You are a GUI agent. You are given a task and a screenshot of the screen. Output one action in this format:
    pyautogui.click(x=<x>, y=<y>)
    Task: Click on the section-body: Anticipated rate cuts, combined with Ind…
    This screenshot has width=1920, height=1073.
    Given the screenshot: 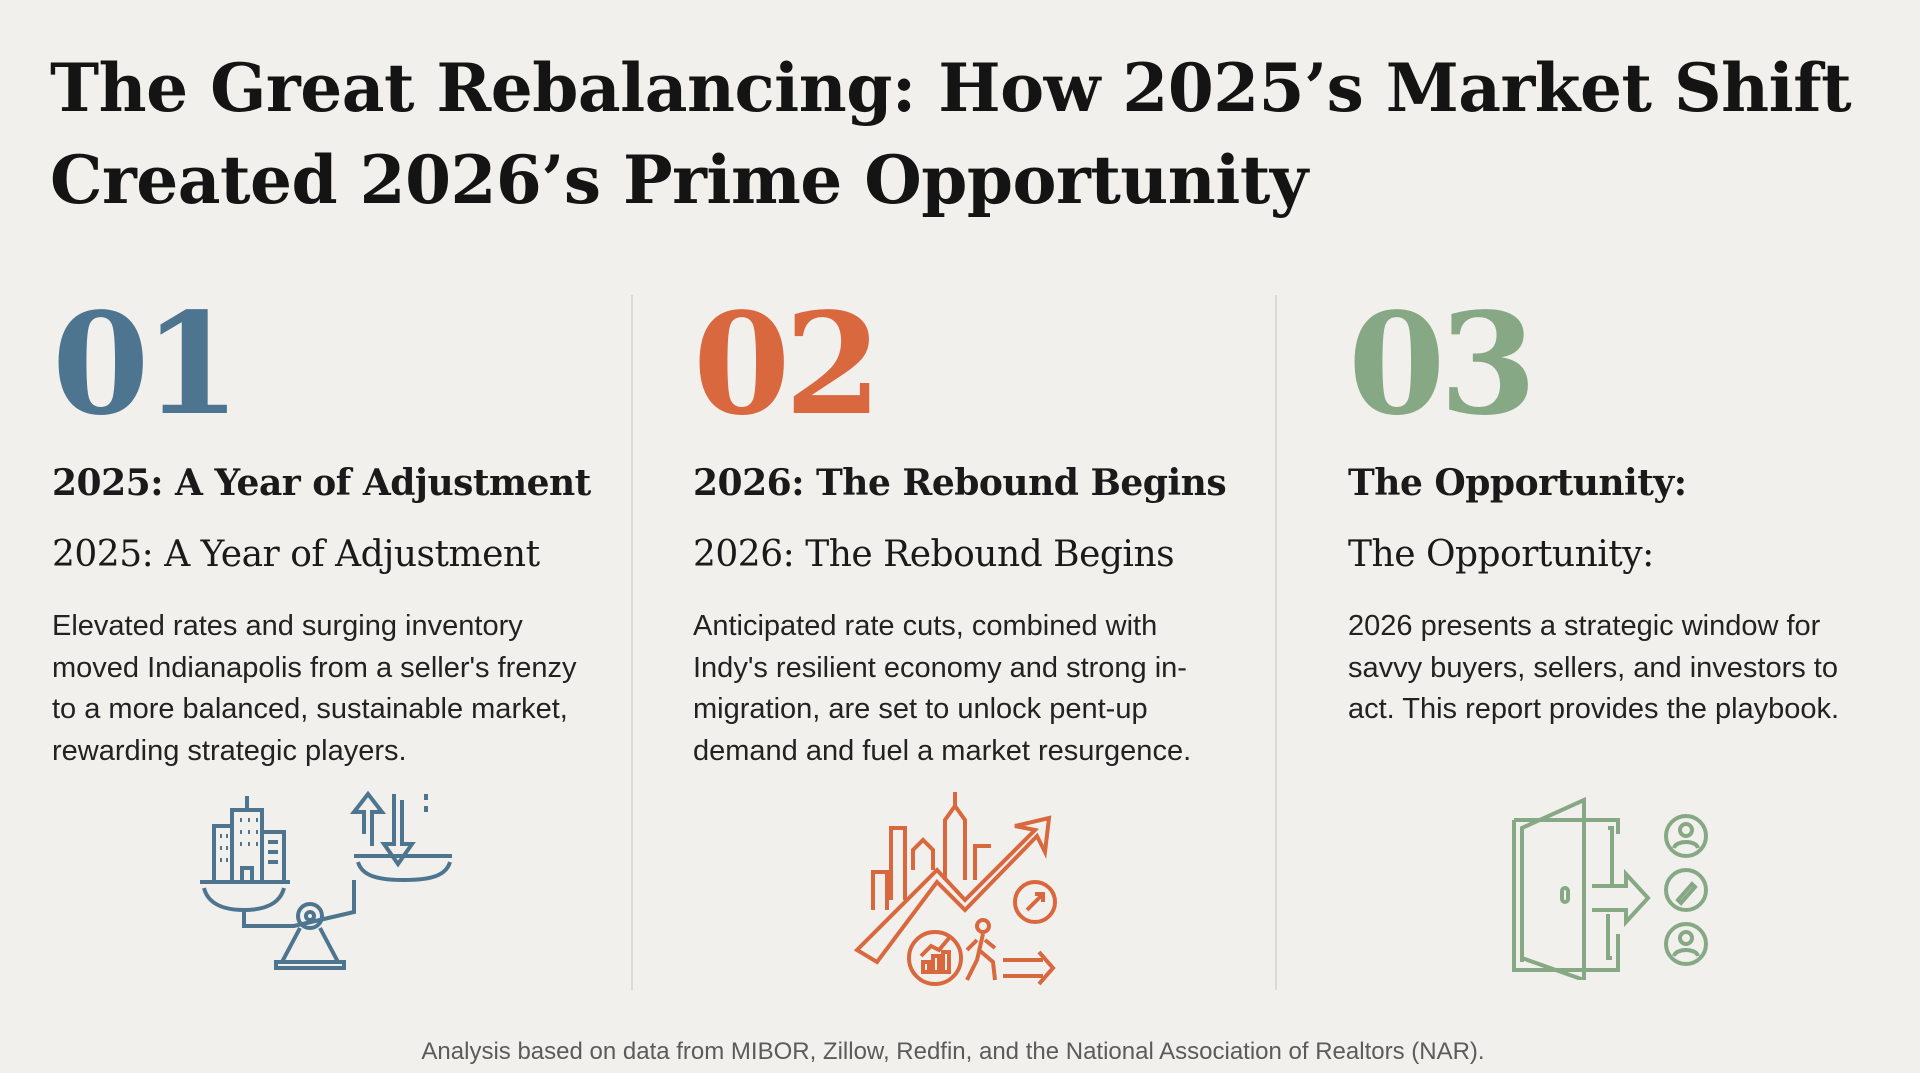 What is the action you would take?
    pyautogui.click(x=942, y=688)
    